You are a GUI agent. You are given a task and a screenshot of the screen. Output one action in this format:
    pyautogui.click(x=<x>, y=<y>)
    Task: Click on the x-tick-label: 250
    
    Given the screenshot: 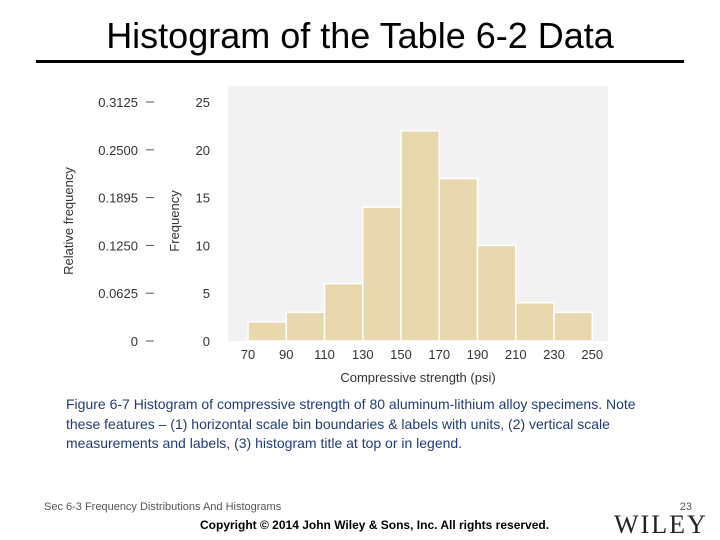 What is the action you would take?
    pyautogui.click(x=592, y=354)
    